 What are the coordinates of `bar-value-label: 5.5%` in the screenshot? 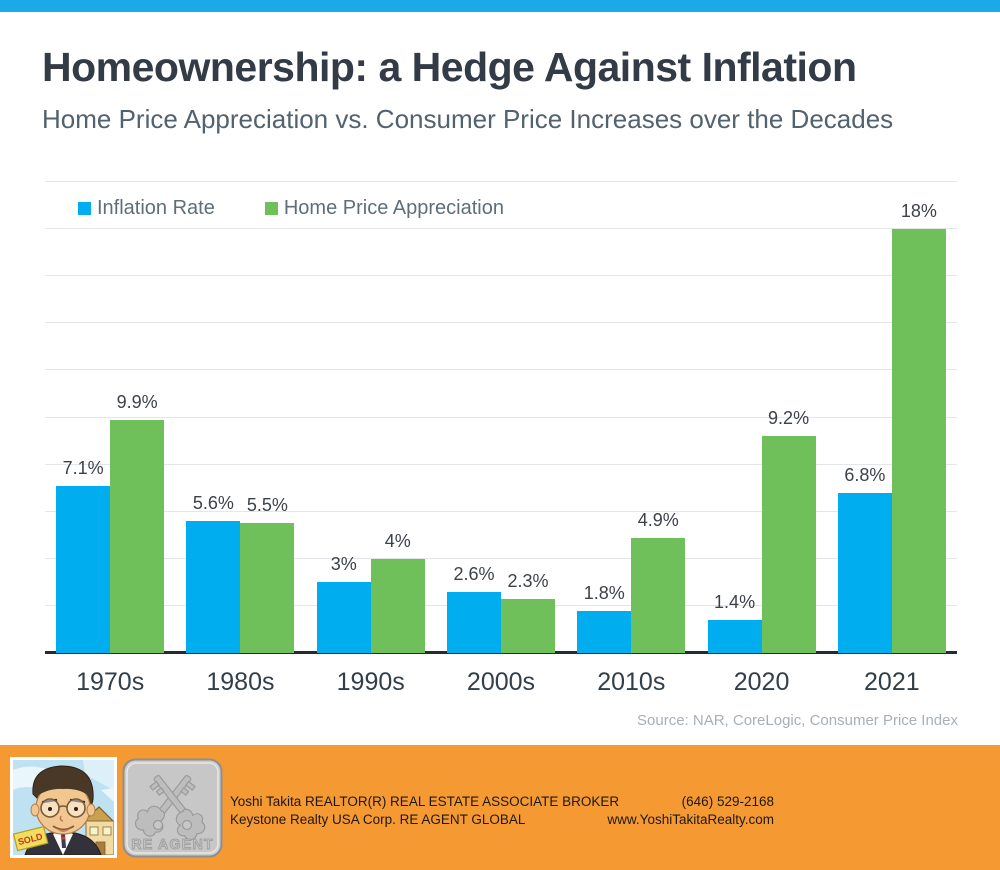 It's located at (267, 505).